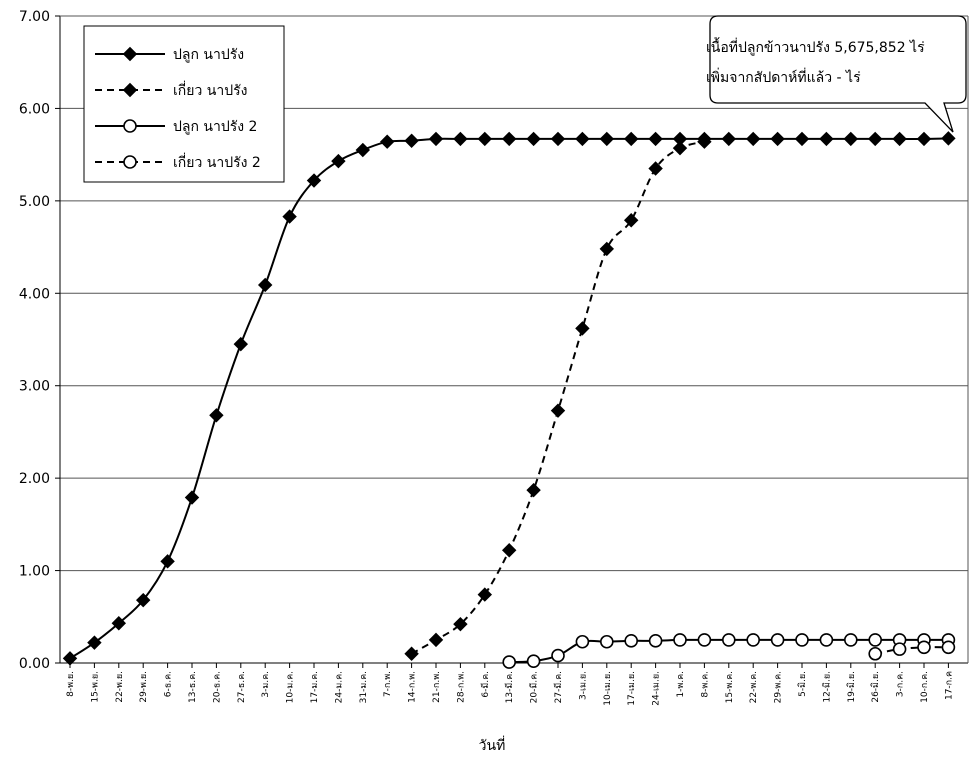 Image resolution: width=971 pixels, height=757 pixels. What do you see at coordinates (217, 687) in the screenshot?
I see `x-tick-label: 20-ธ.ค.` at bounding box center [217, 687].